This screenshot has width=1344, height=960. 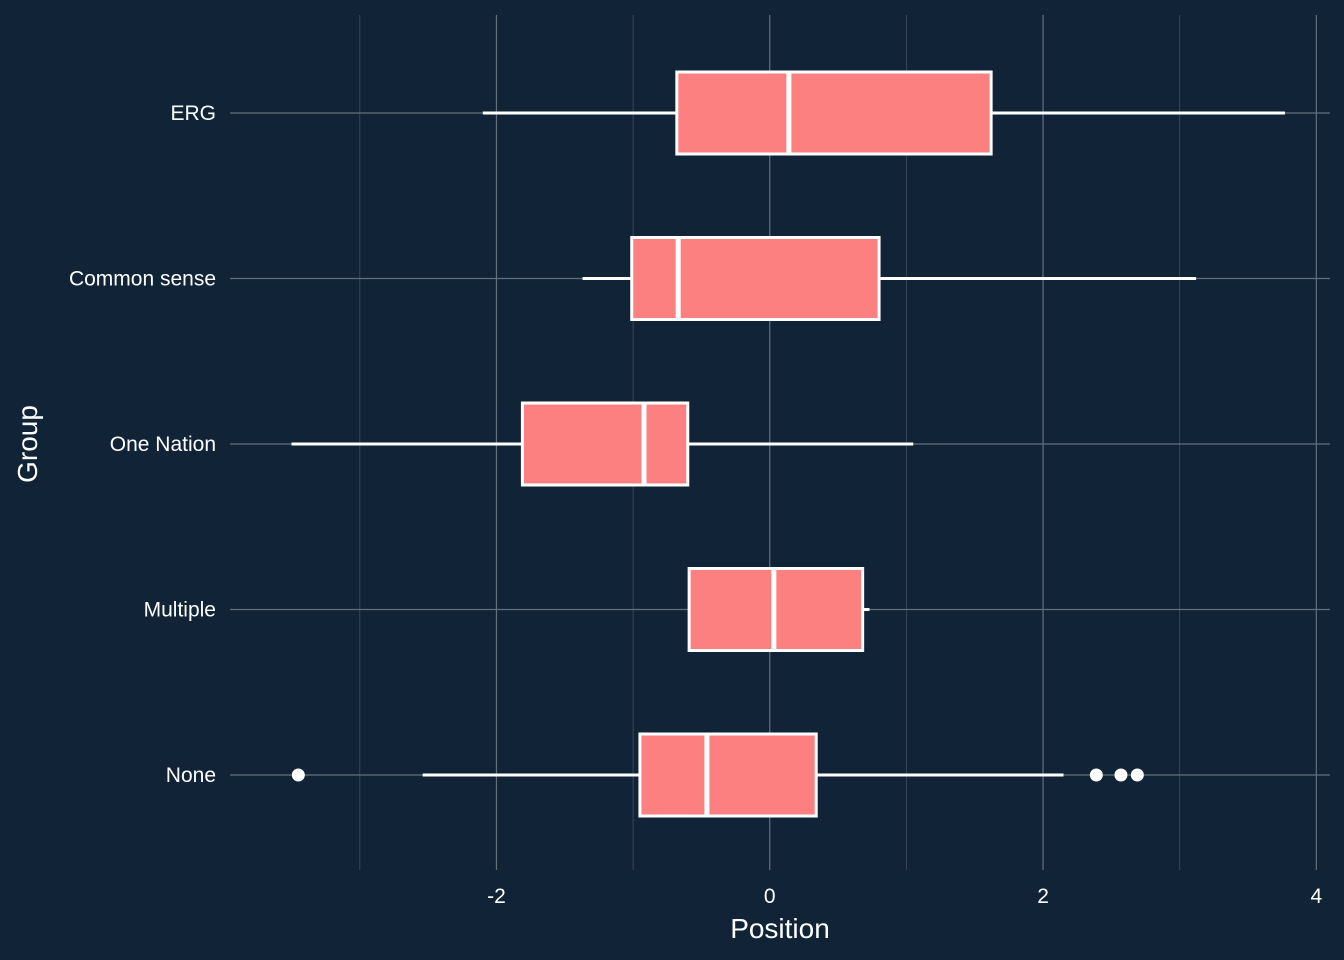 I want to click on y-tick-label: One Nation, so click(x=163, y=444).